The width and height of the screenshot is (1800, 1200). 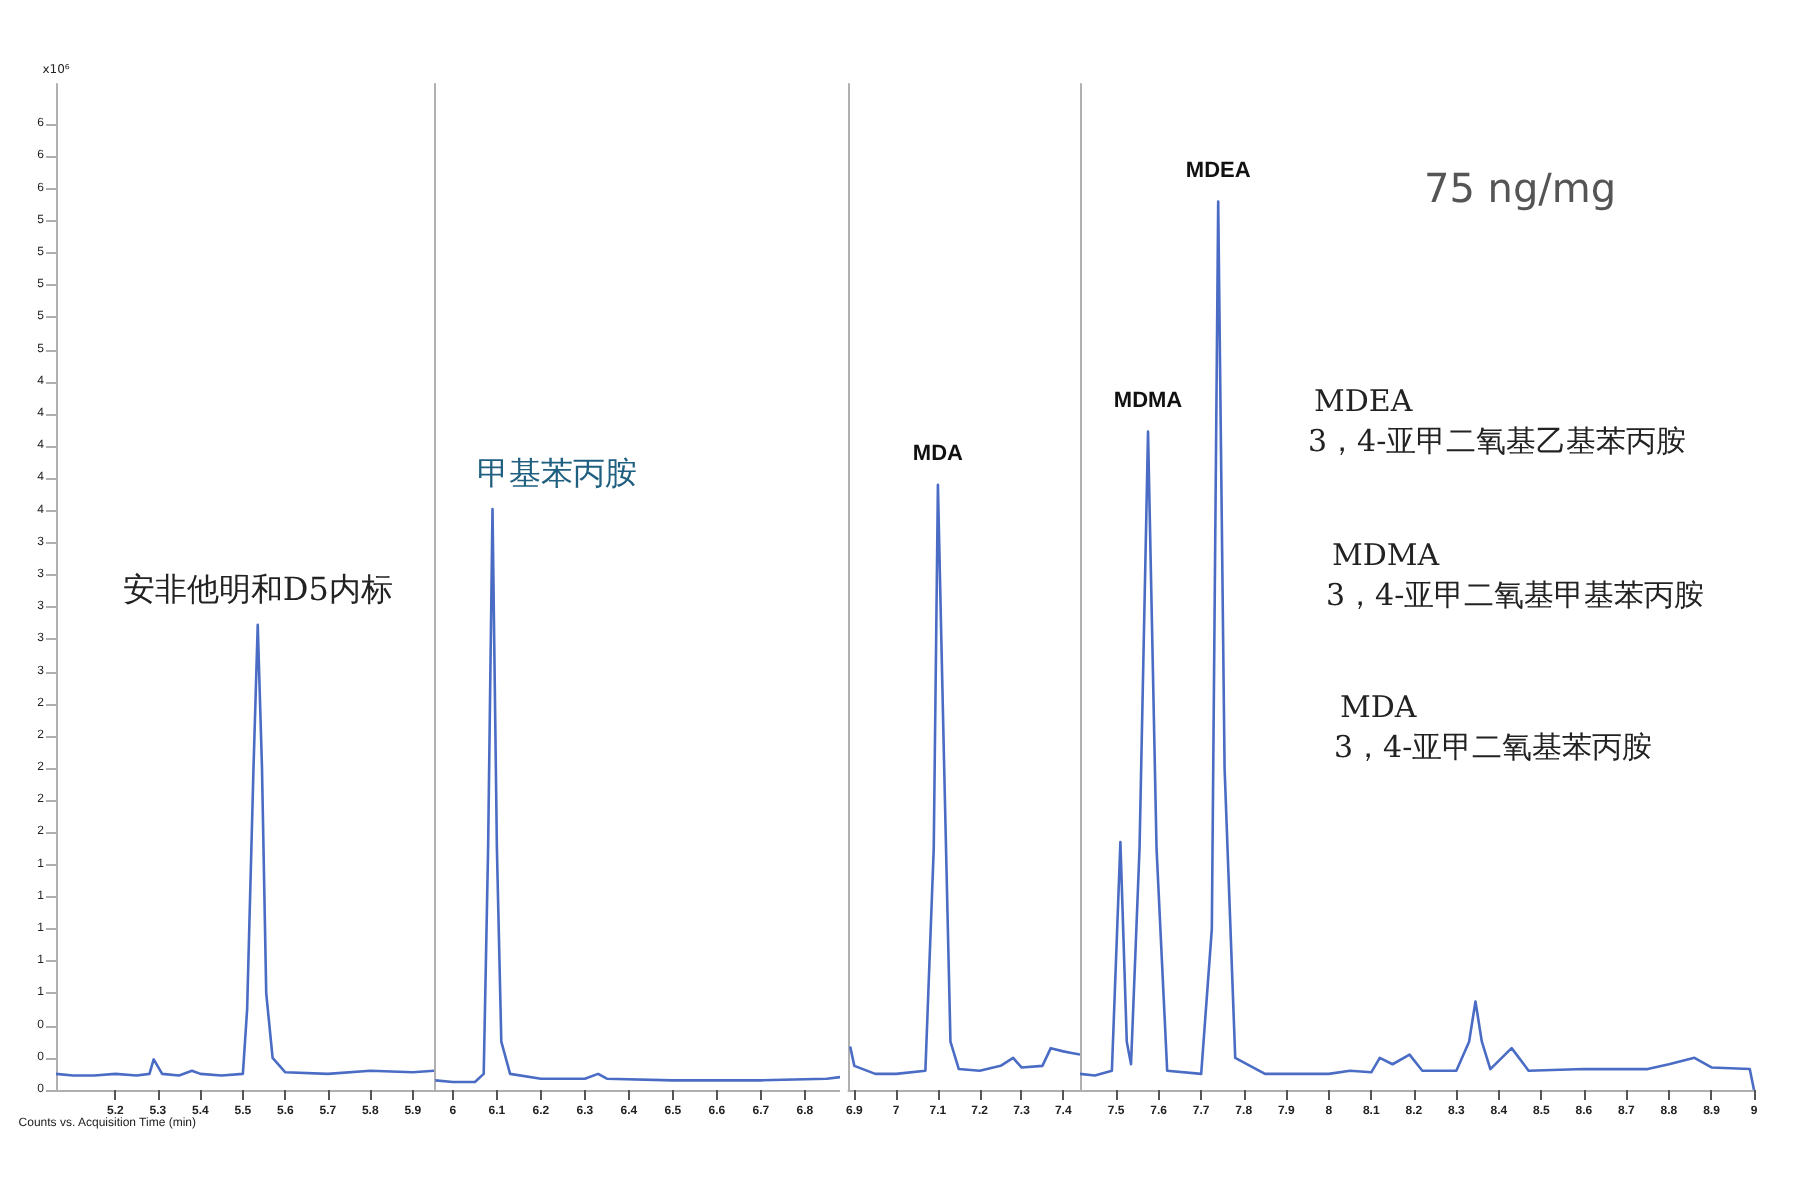 I want to click on annotation: MDEA, so click(x=1218, y=170).